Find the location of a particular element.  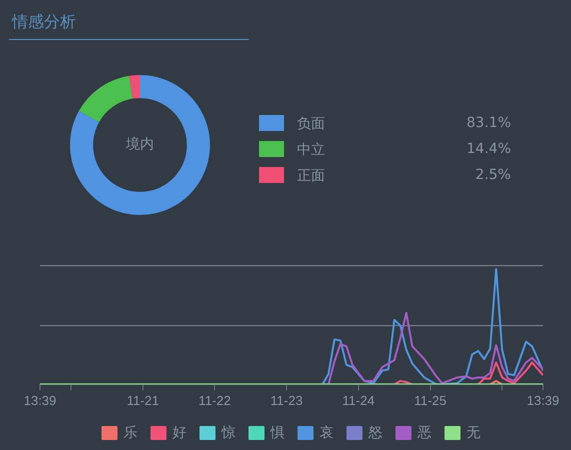

x-tick-label: 11-21 is located at coordinates (142, 400).